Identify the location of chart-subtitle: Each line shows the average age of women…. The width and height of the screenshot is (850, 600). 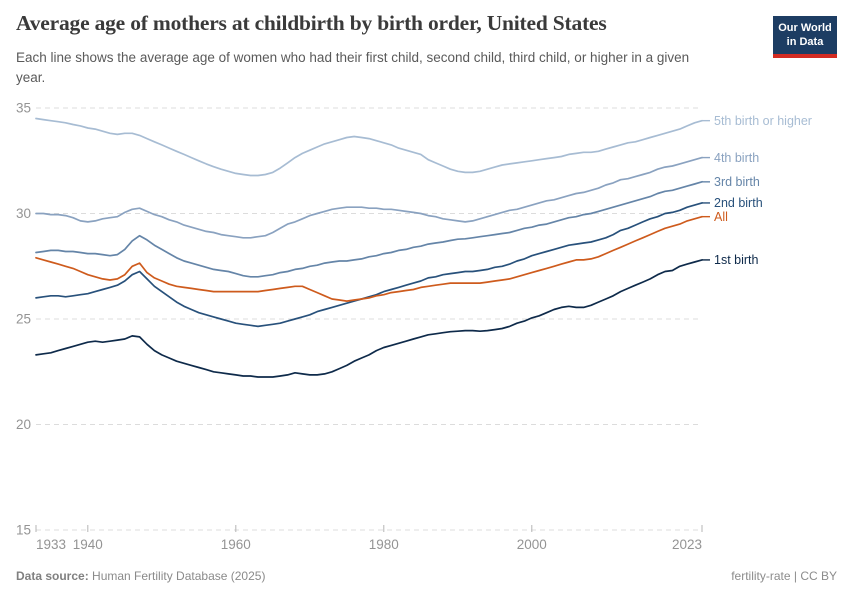
(353, 67).